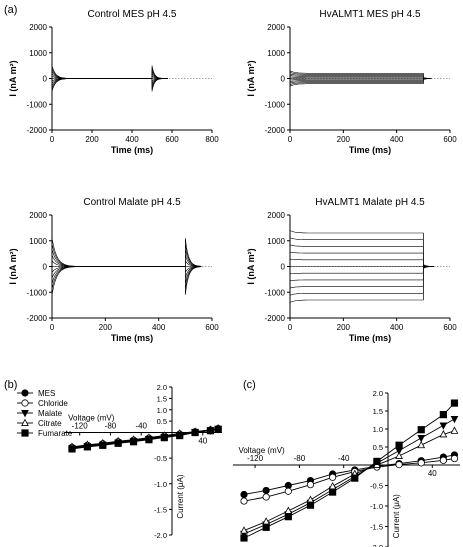 This screenshot has width=463, height=547. What do you see at coordinates (159, 327) in the screenshot?
I see `x-tick-label: 400` at bounding box center [159, 327].